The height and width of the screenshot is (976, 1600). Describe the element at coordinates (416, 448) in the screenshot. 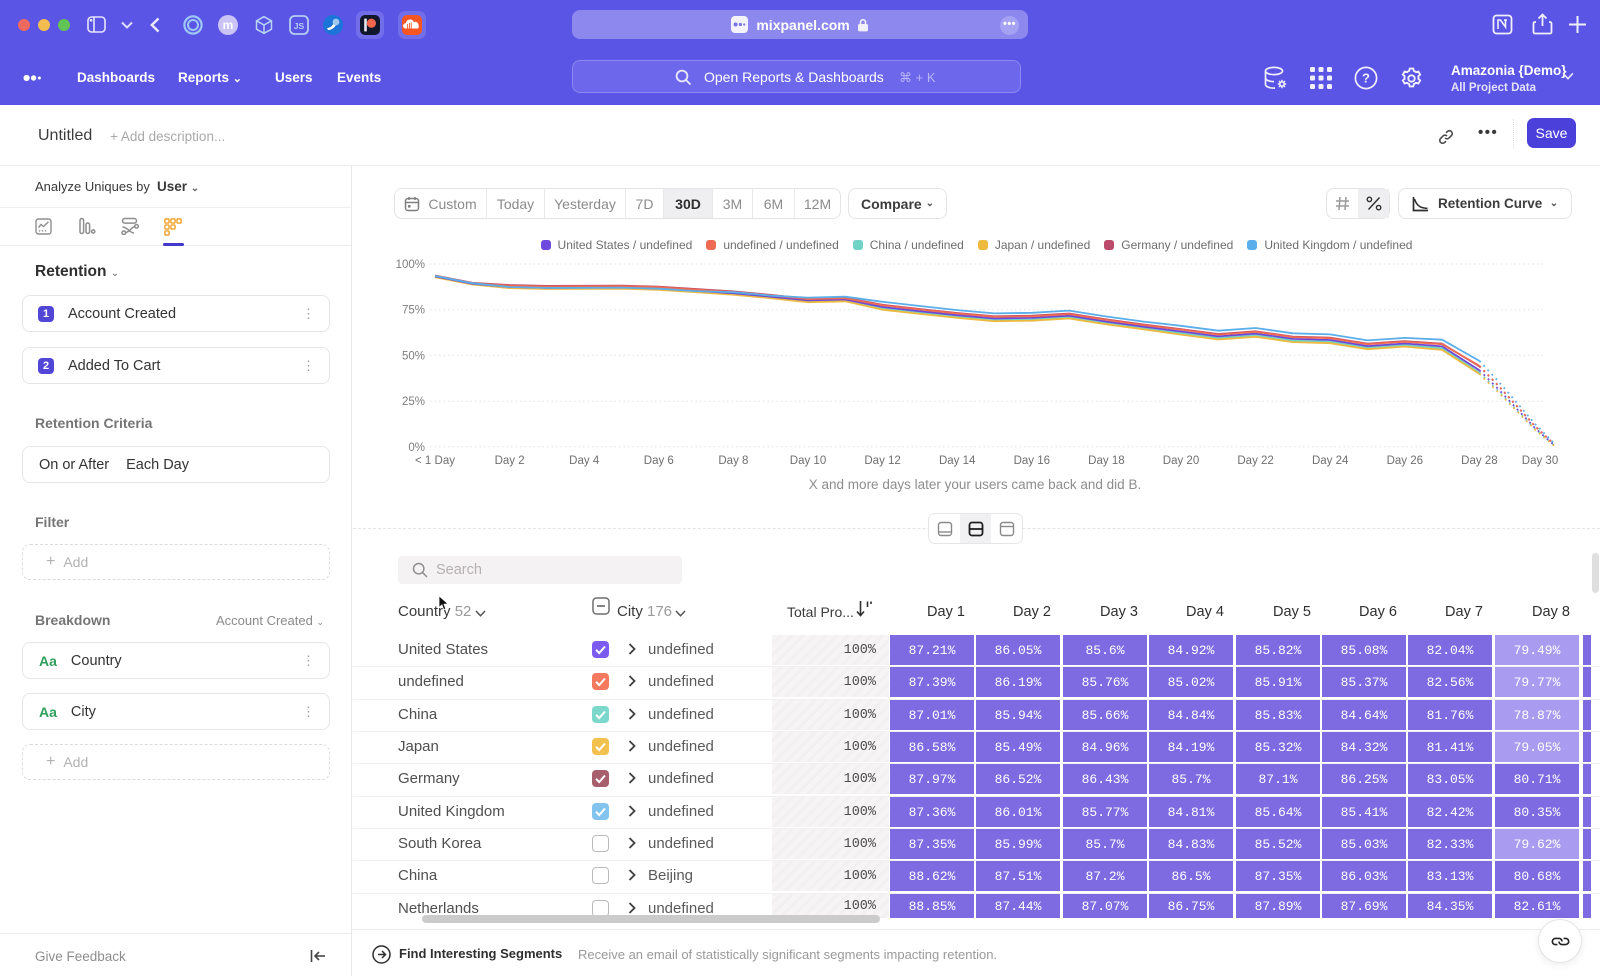

I see `svg-text: 0%` at that location.